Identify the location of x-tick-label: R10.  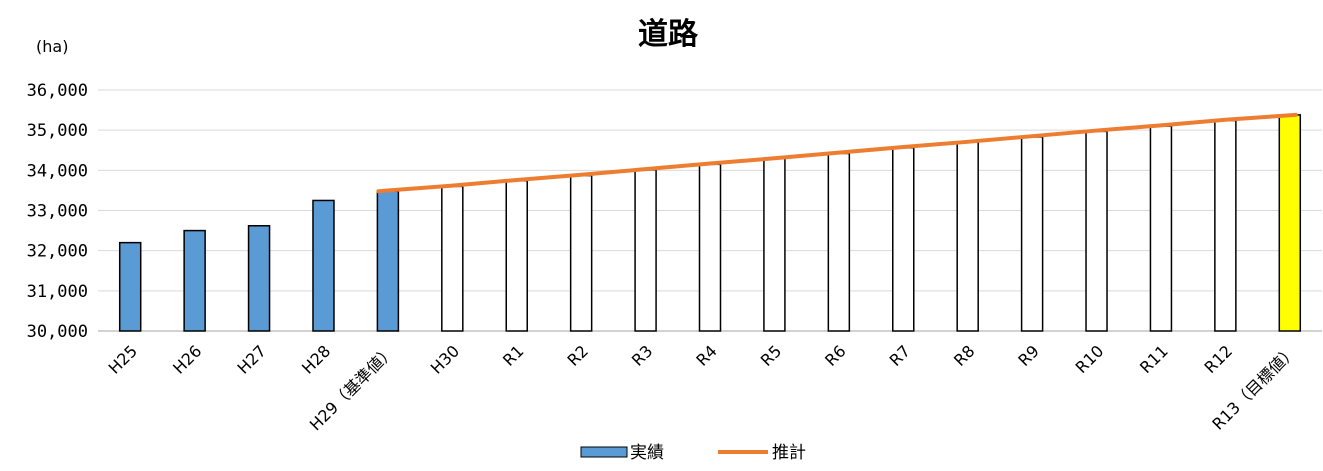
(1090, 359).